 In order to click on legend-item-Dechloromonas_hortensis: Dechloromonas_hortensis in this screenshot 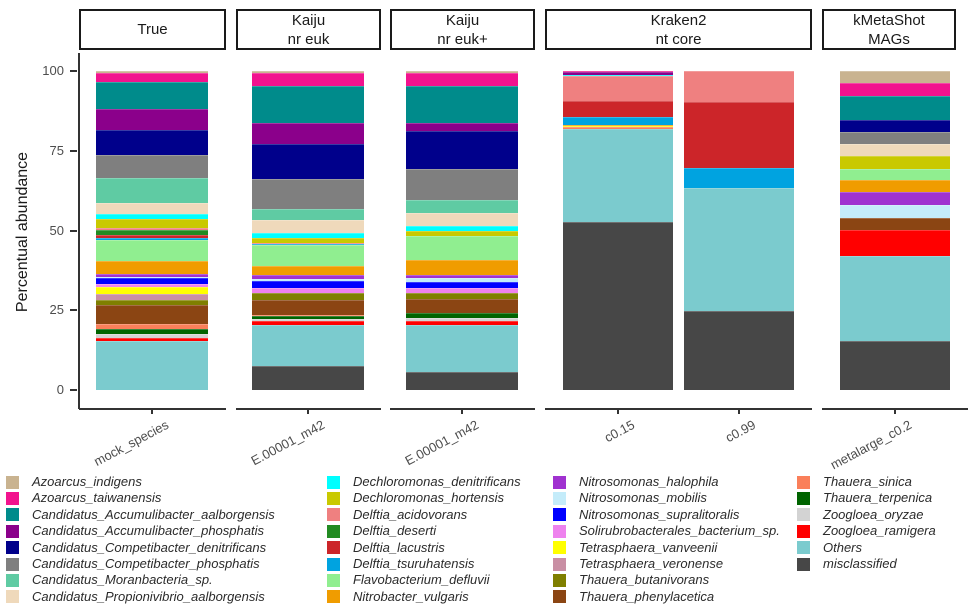, I will do `click(415, 498)`.